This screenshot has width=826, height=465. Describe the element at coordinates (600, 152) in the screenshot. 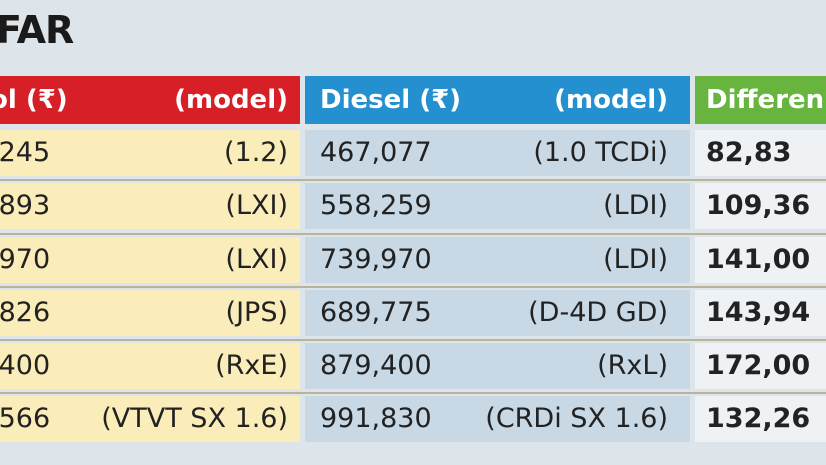

I see `table-cell: (1.0 TCDi)` at that location.